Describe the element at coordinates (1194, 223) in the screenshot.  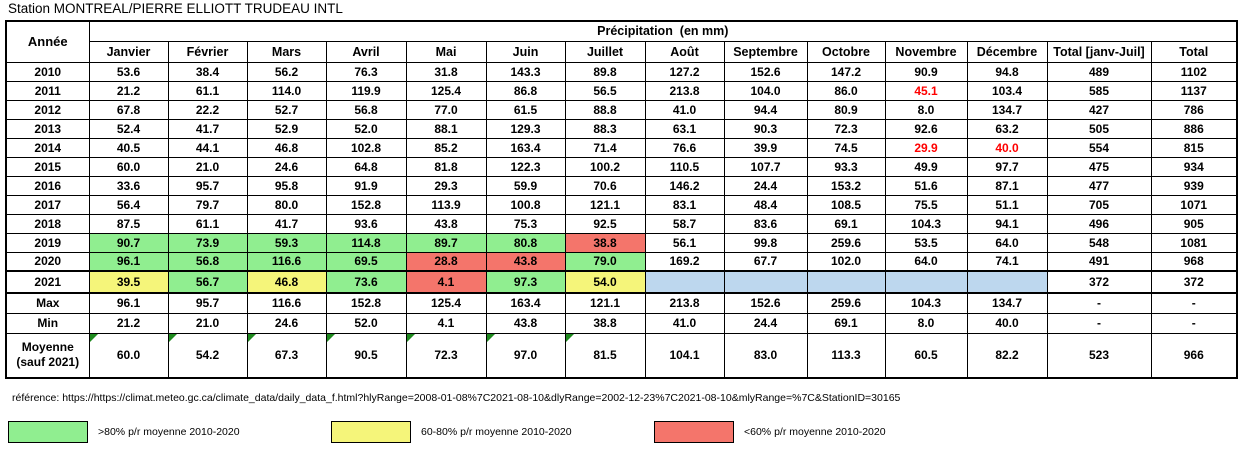
I see `value-cell: 905` at that location.